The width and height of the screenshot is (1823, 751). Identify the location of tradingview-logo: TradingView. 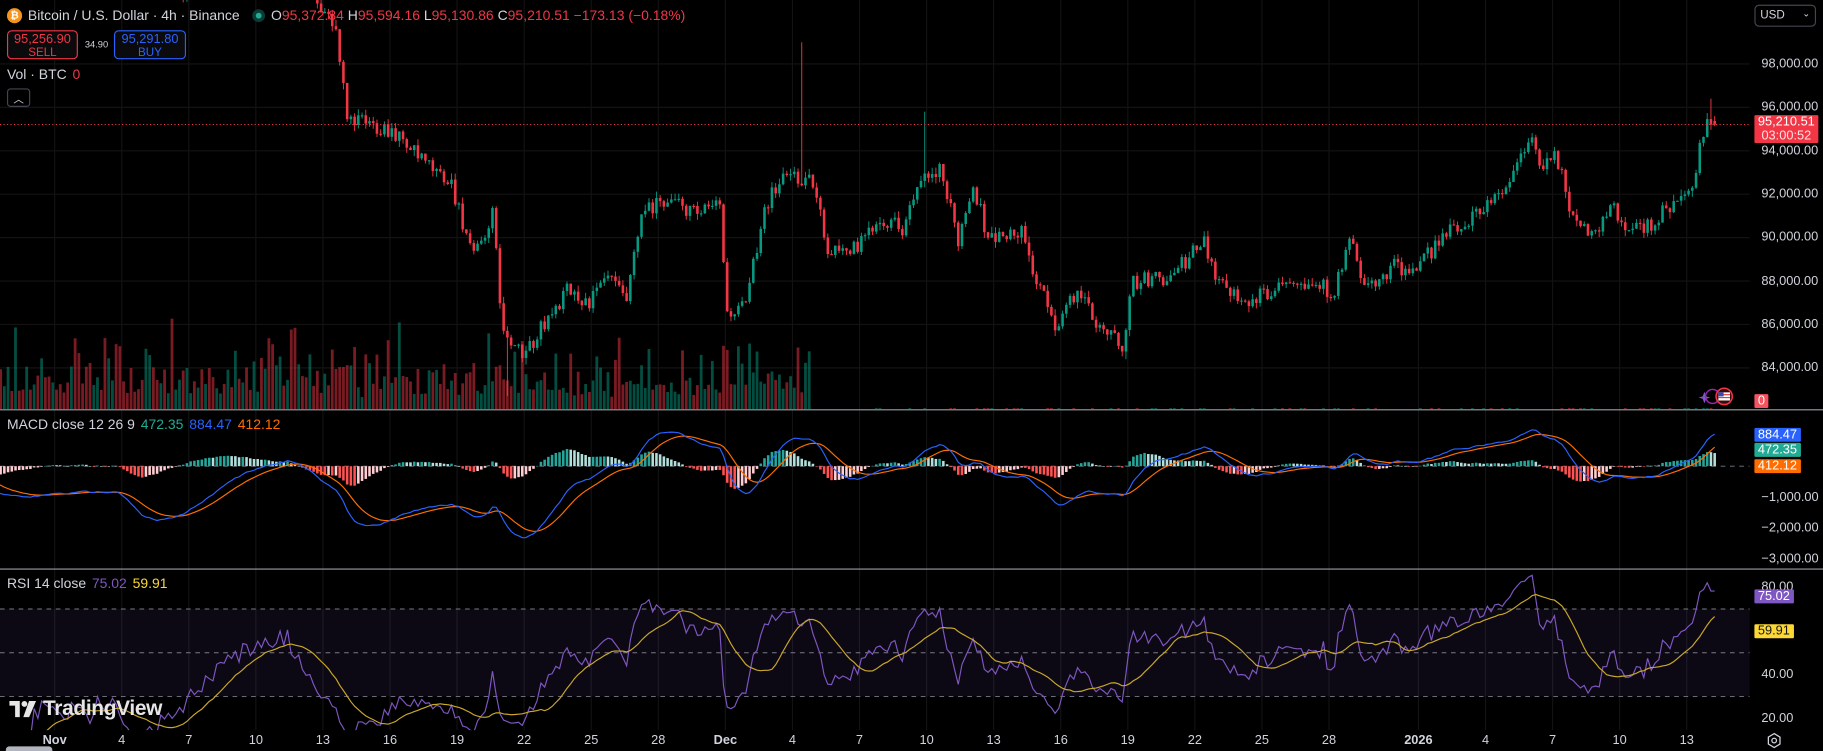
(85, 708).